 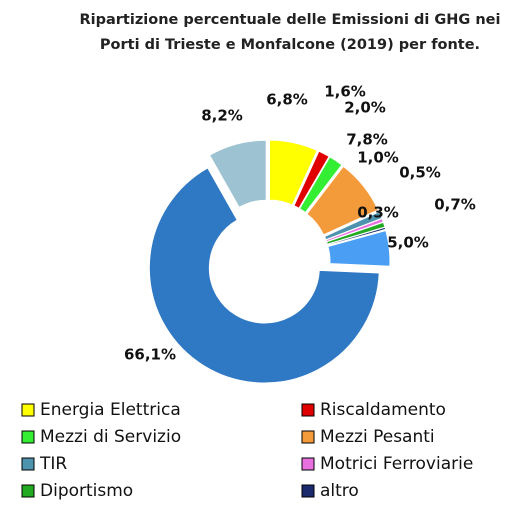 What do you see at coordinates (345, 92) in the screenshot?
I see `value-label: 1,6%` at bounding box center [345, 92].